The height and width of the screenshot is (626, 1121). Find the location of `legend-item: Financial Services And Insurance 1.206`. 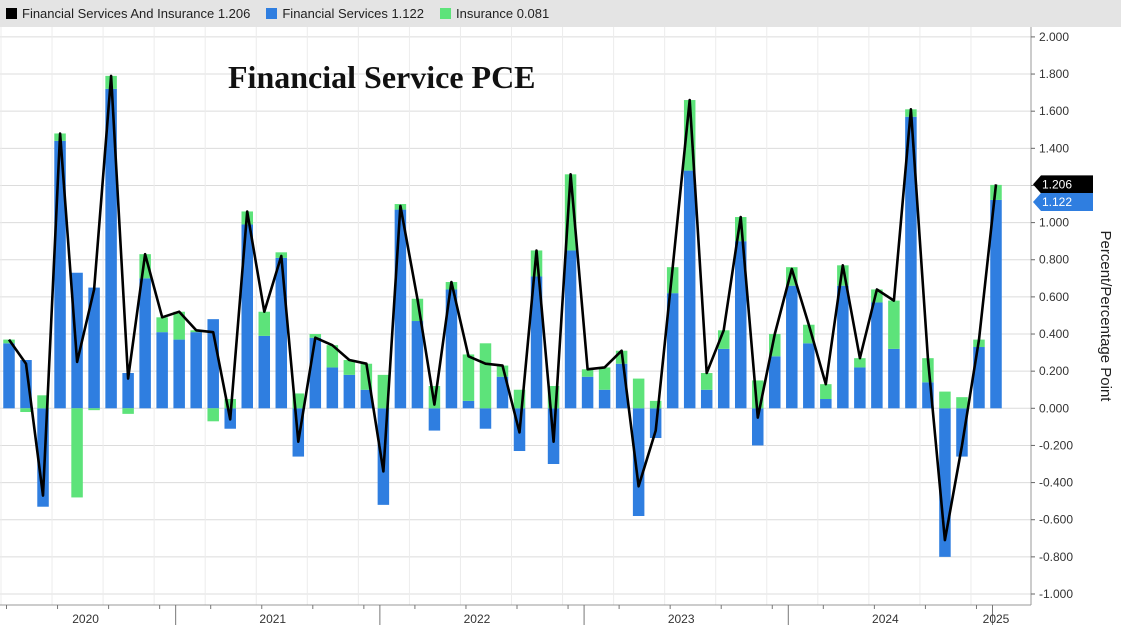

legend-item: Financial Services And Insurance 1.206 is located at coordinates (128, 13).